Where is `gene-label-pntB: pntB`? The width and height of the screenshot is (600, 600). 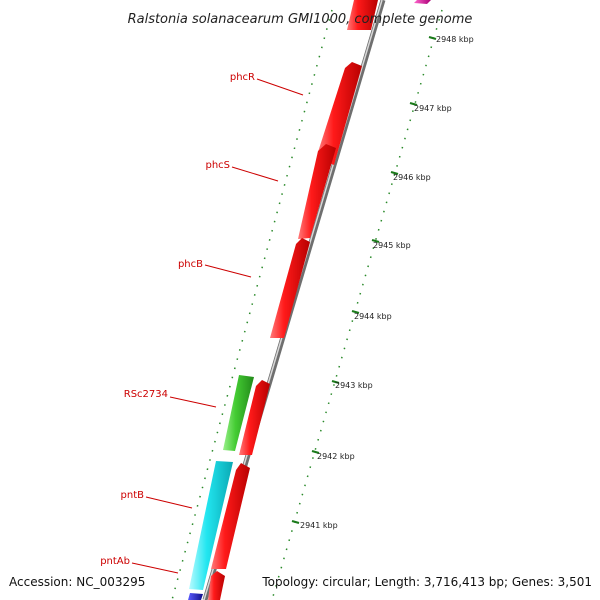
gene-label-pntB: pntB is located at coordinates (133, 495).